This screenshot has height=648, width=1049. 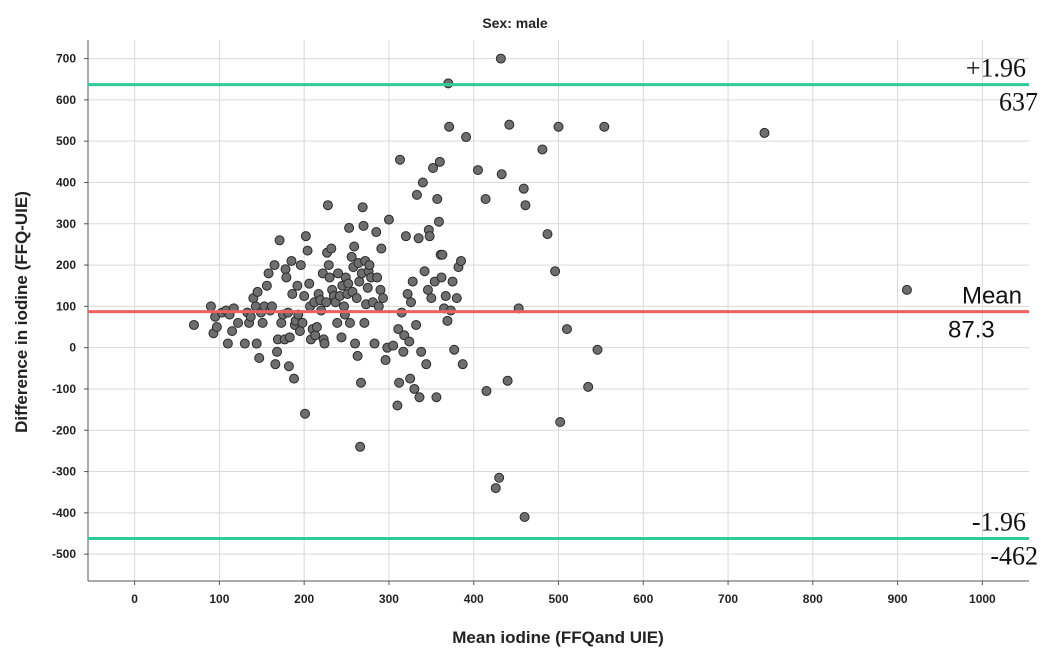 What do you see at coordinates (558, 637) in the screenshot?
I see `x-axis-label: Mean iodine (FFQand UIE)` at bounding box center [558, 637].